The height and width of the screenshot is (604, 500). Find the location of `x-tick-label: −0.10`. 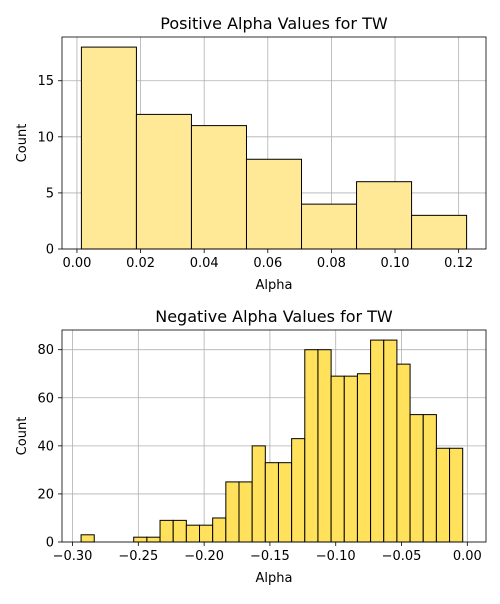

x-tick-label: −0.10 is located at coordinates (336, 556).